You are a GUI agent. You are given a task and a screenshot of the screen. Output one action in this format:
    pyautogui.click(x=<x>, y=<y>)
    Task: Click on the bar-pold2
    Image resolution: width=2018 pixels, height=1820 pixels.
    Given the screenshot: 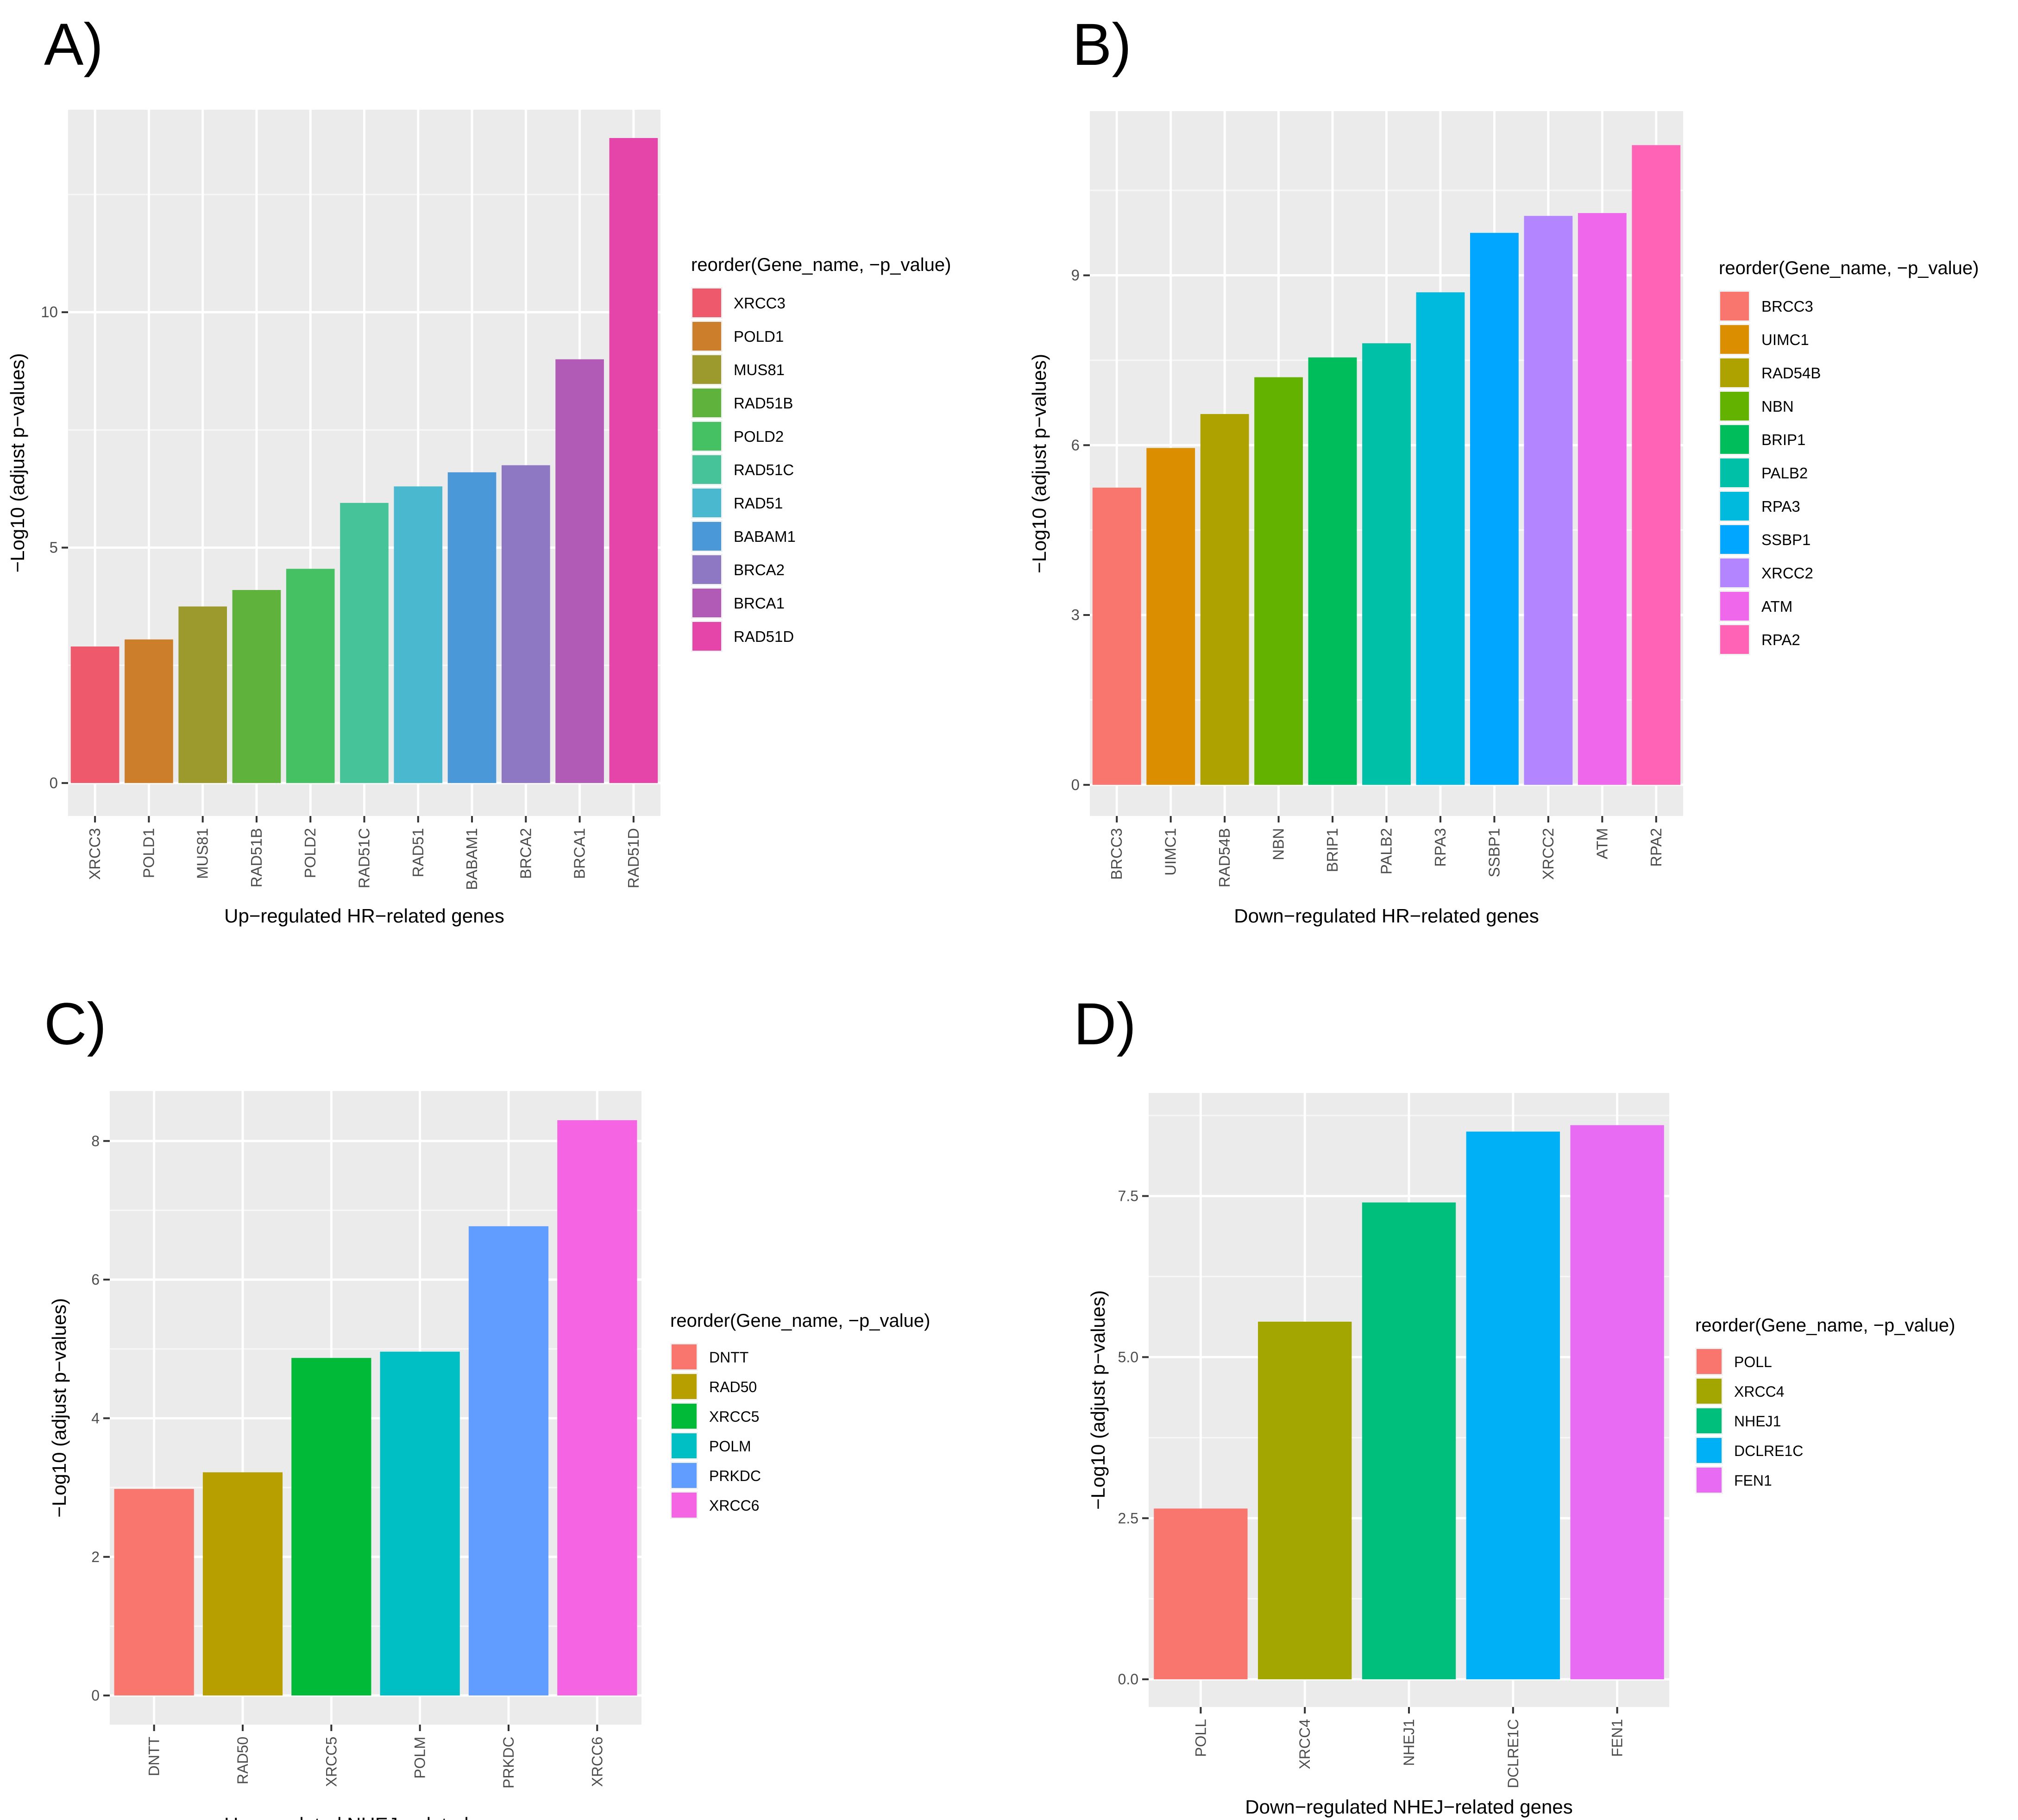 What is the action you would take?
    pyautogui.click(x=310, y=676)
    